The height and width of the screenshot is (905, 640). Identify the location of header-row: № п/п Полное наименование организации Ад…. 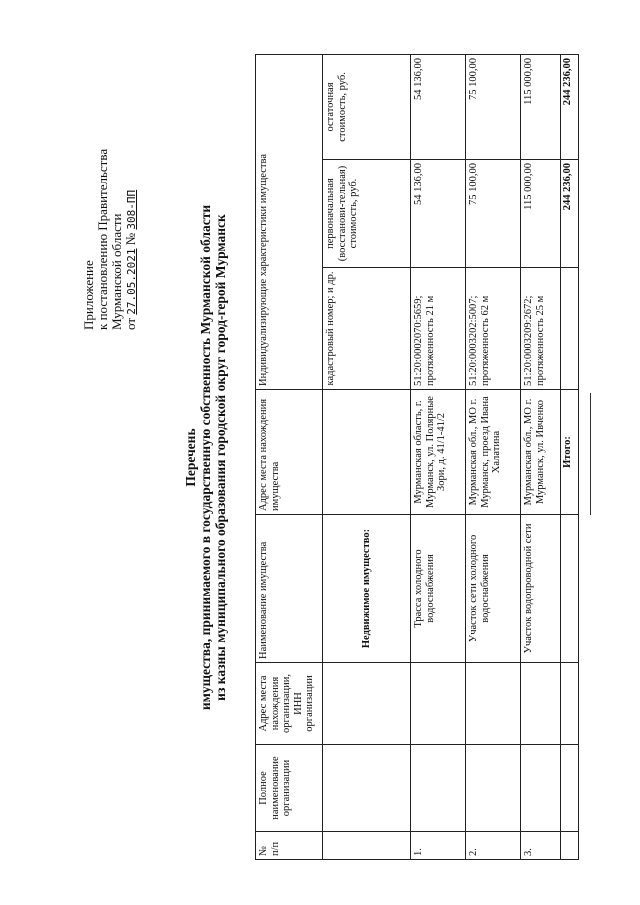
(289, 457).